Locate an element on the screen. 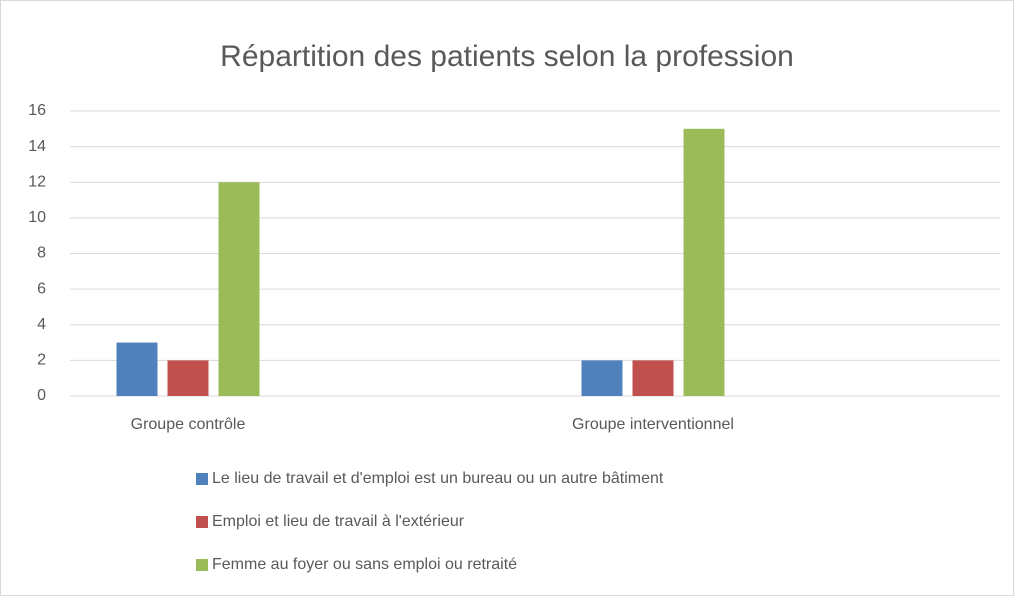 The height and width of the screenshot is (597, 1015). y-tick-label: 2 is located at coordinates (41, 360).